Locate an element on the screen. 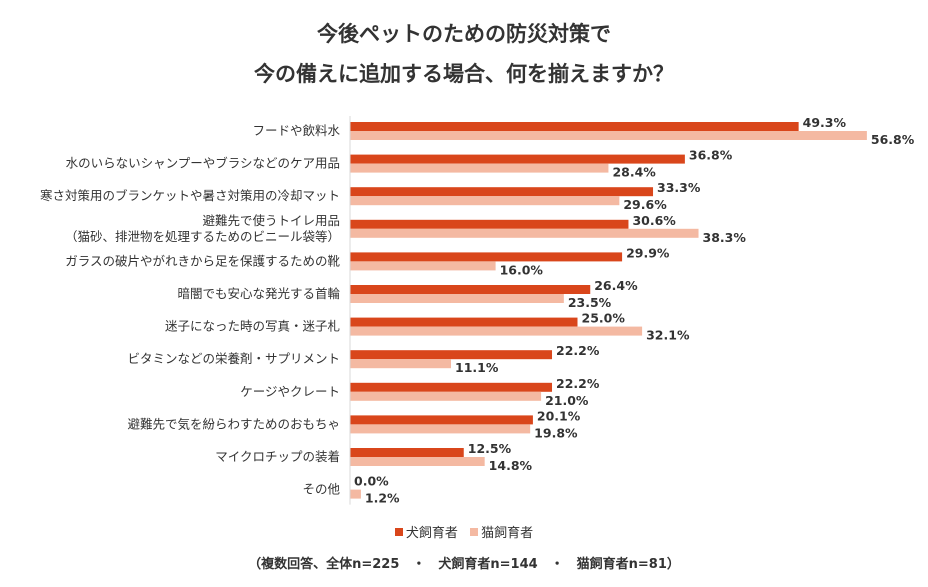  category-label: ケージやクレート is located at coordinates (290, 391).